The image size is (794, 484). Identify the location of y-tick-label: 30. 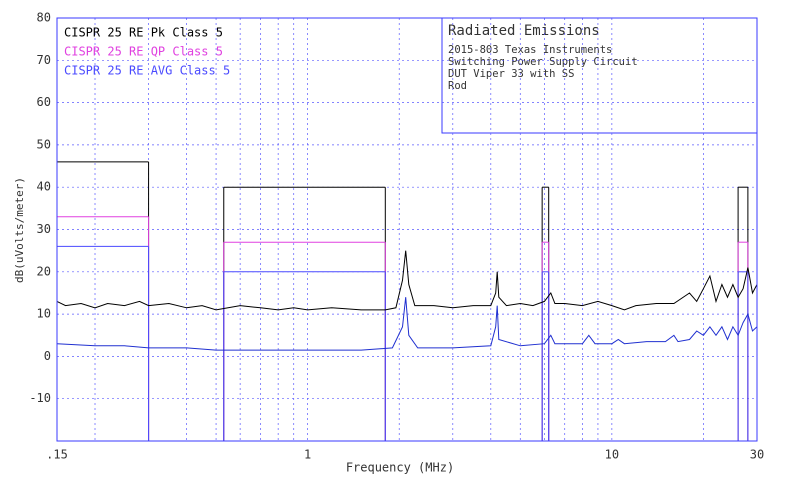
(44, 229).